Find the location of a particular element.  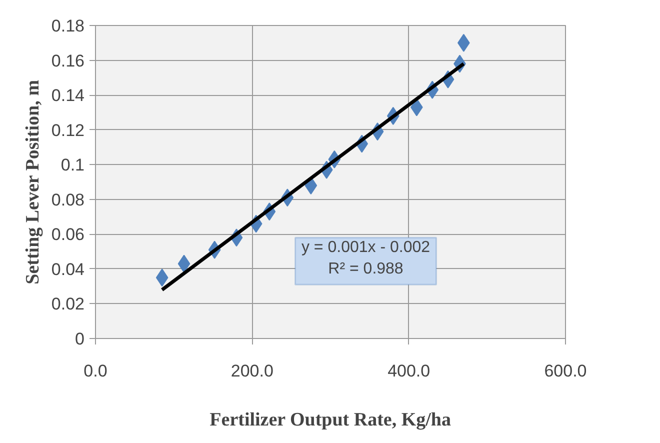

y-tick-label: 0.16 is located at coordinates (68, 60).